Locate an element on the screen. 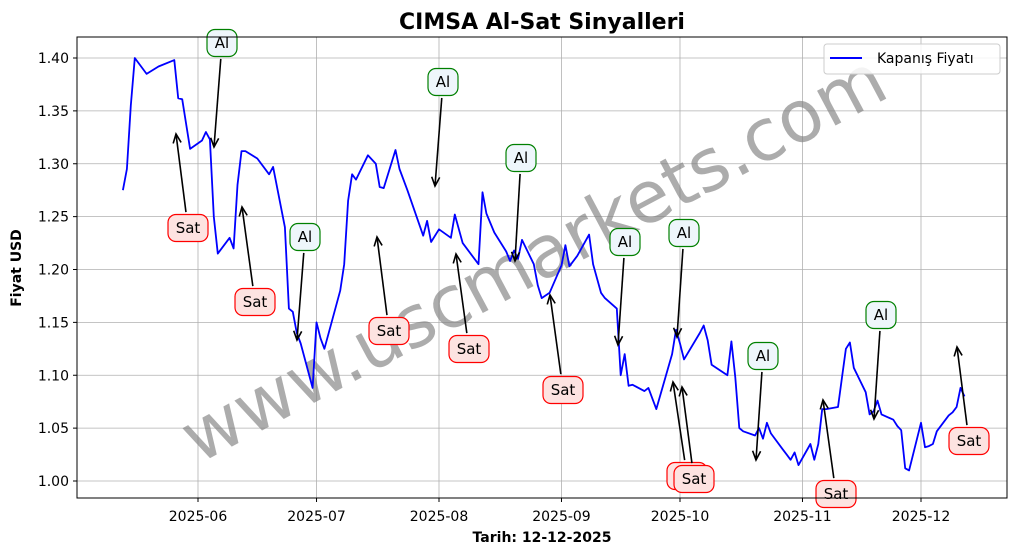 The width and height of the screenshot is (1017, 554). y-axis-label: Fiyat USD is located at coordinates (17, 268).